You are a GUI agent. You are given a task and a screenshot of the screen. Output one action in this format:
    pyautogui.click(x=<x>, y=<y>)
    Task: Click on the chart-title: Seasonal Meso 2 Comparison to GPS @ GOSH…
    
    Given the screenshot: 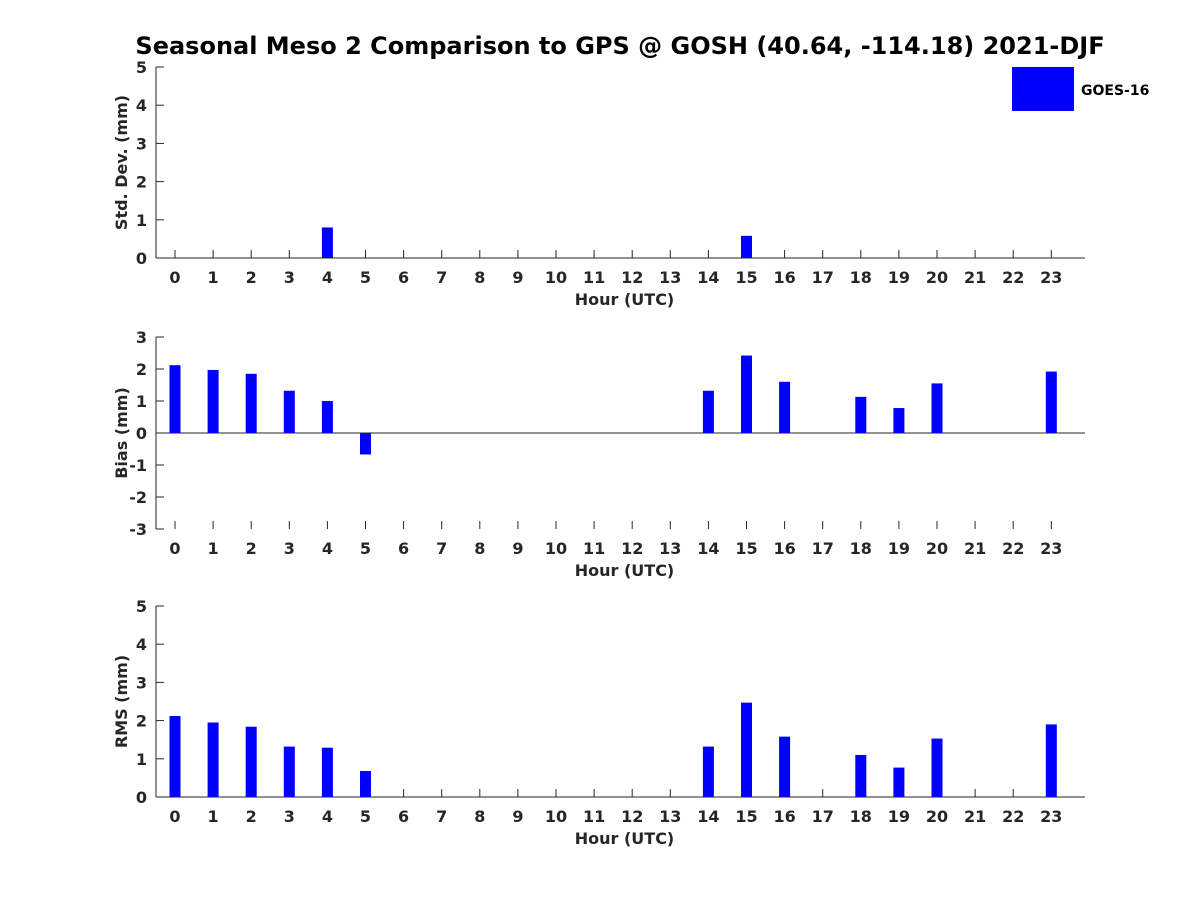 What is the action you would take?
    pyautogui.click(x=619, y=46)
    